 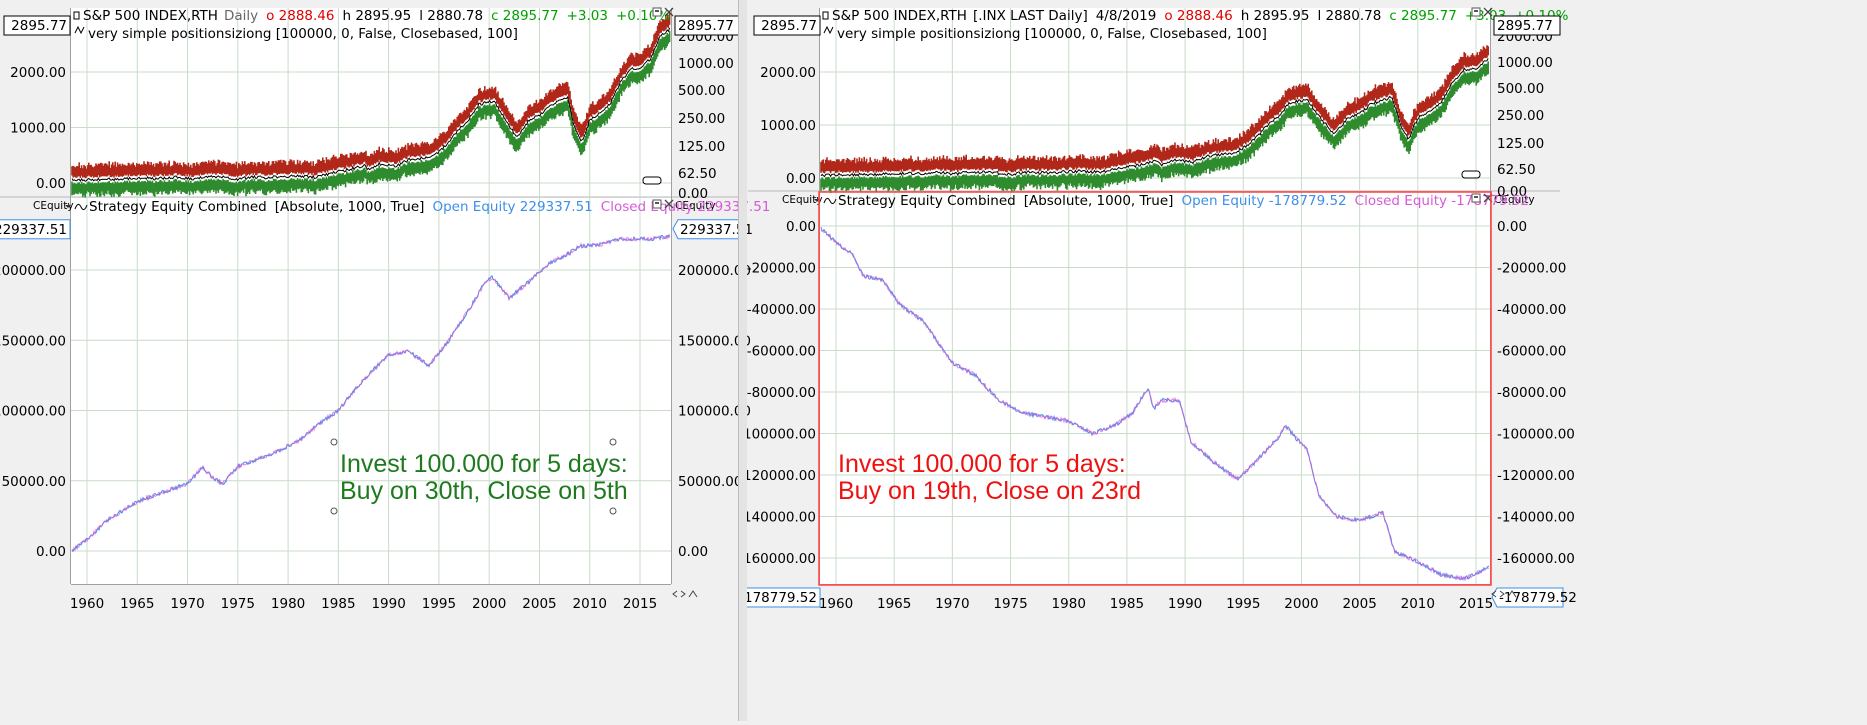 I want to click on close-value: c 2895.77, so click(x=1423, y=16).